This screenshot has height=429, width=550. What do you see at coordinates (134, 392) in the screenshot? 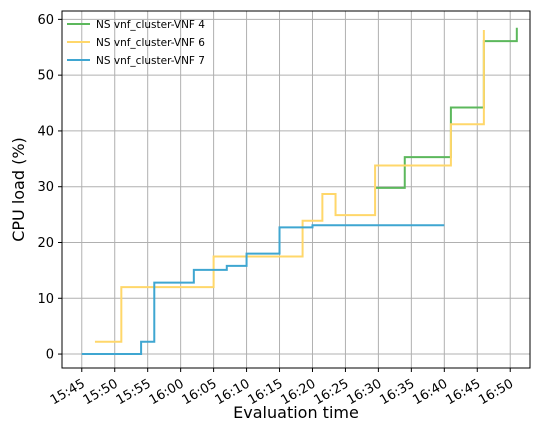
I see `x-tick-label: 15:55` at bounding box center [134, 392].